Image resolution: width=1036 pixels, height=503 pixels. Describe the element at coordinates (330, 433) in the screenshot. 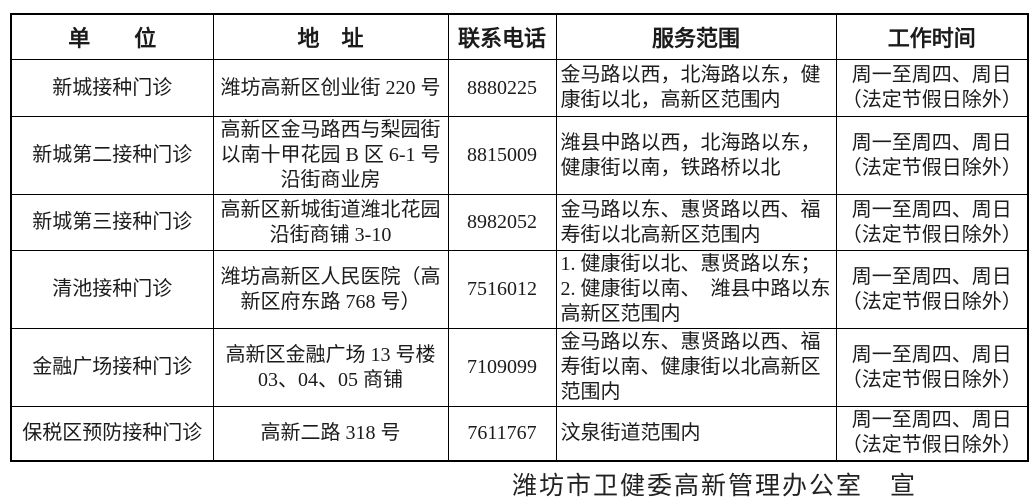

I see `cell-address: 高新二路 318 号` at that location.